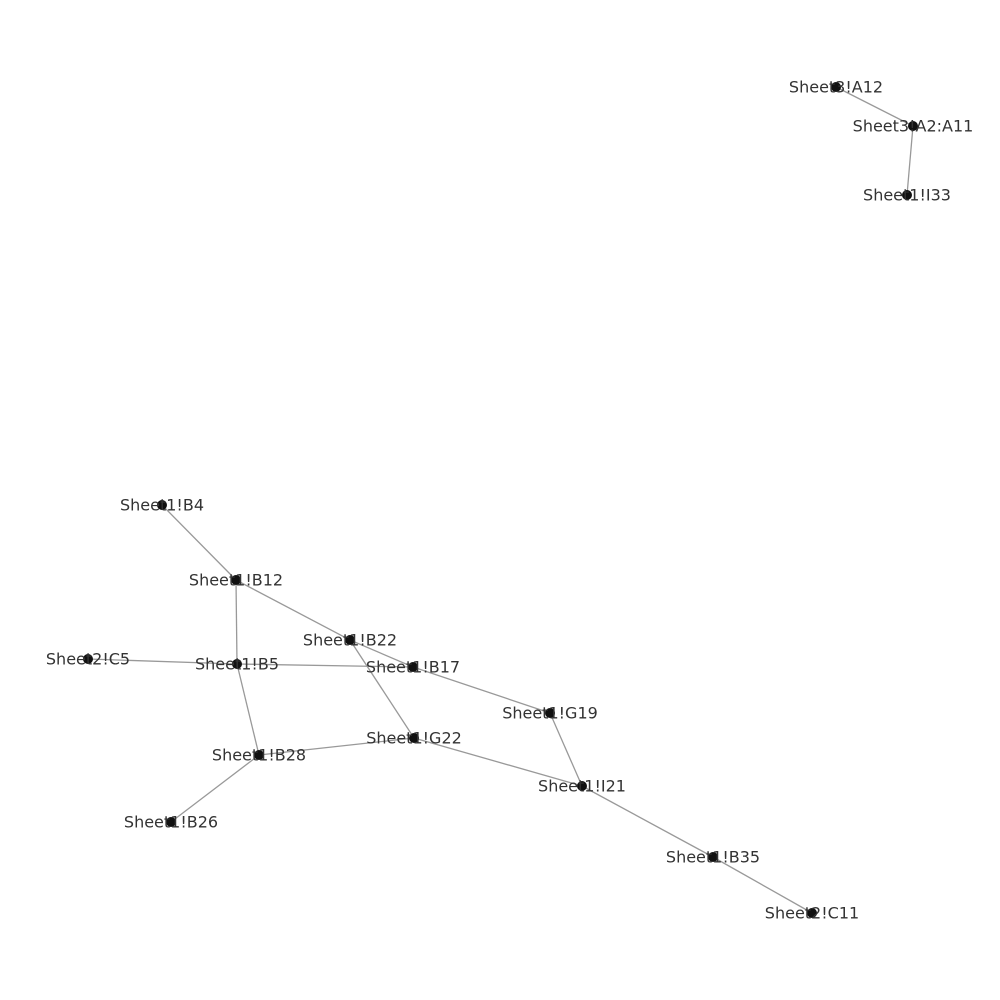  I want to click on node-label: Sheet1!G19, so click(550, 713).